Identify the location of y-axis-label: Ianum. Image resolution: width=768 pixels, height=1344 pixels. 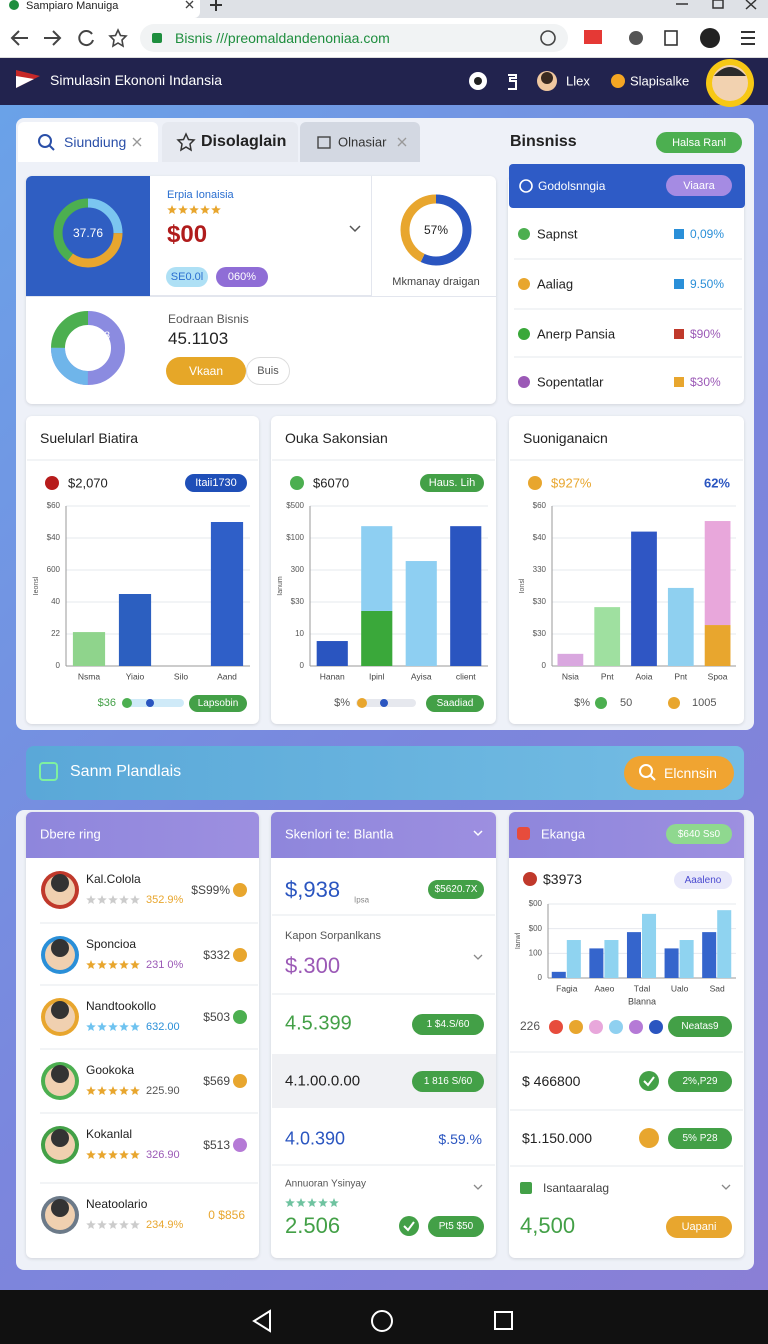
(280, 586).